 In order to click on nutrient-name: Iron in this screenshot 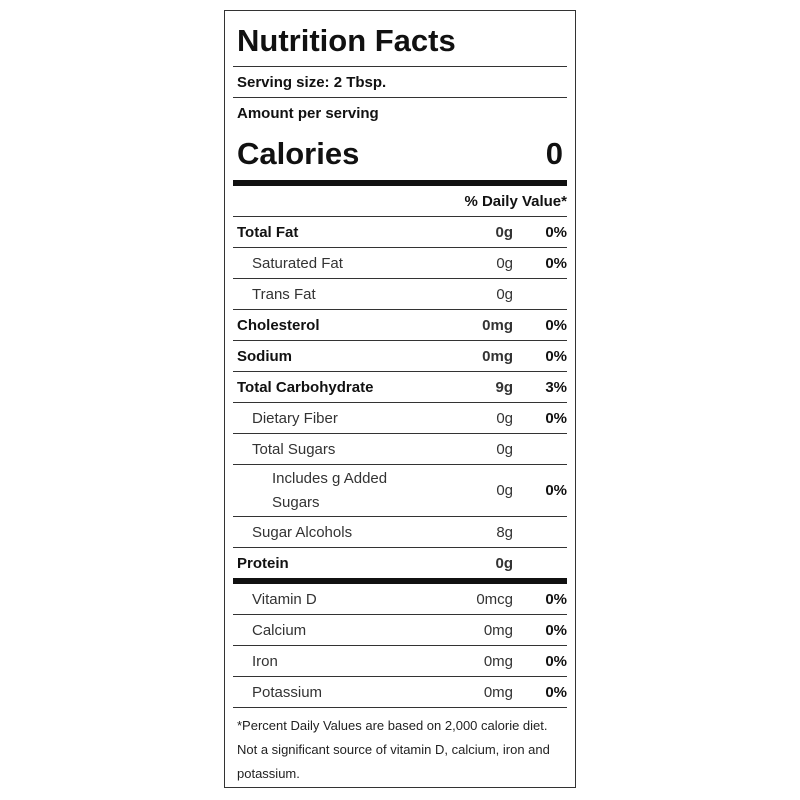, I will do `click(265, 661)`.